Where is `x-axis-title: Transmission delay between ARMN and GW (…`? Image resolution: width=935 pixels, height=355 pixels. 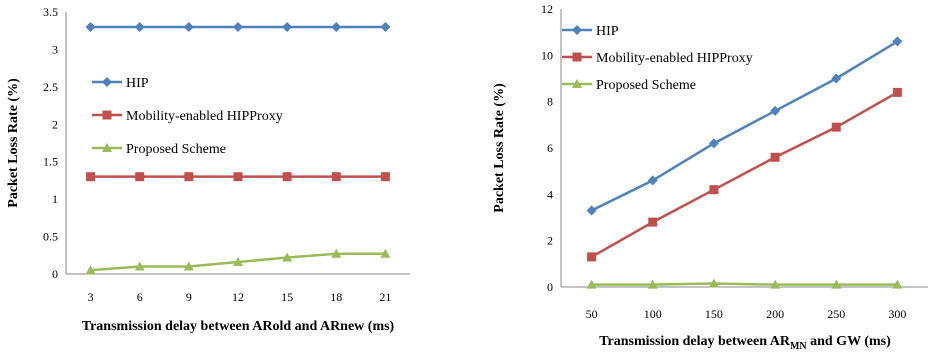 x-axis-title: Transmission delay between ARMN and GW (… is located at coordinates (745, 343).